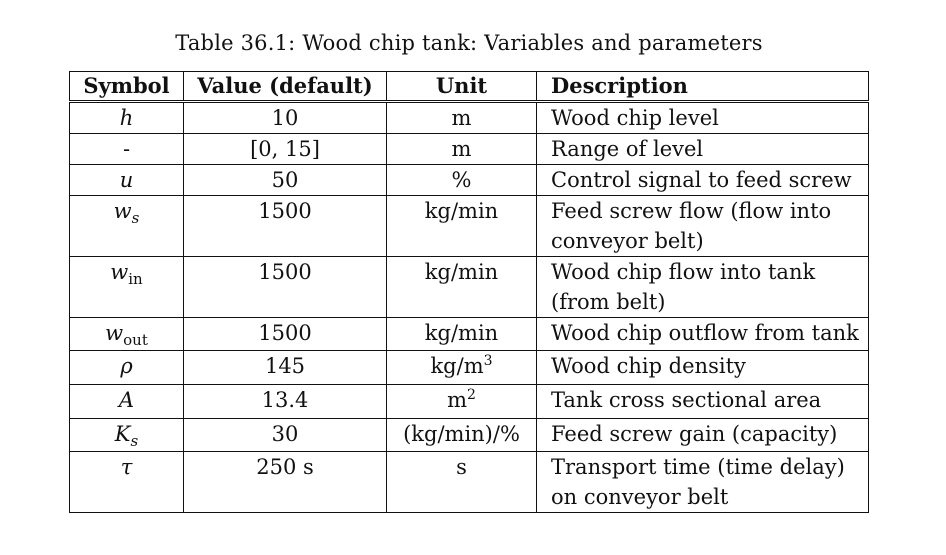 The image size is (946, 555). Describe the element at coordinates (702, 180) in the screenshot. I see `description-cell: Control signal to feed screw` at that location.